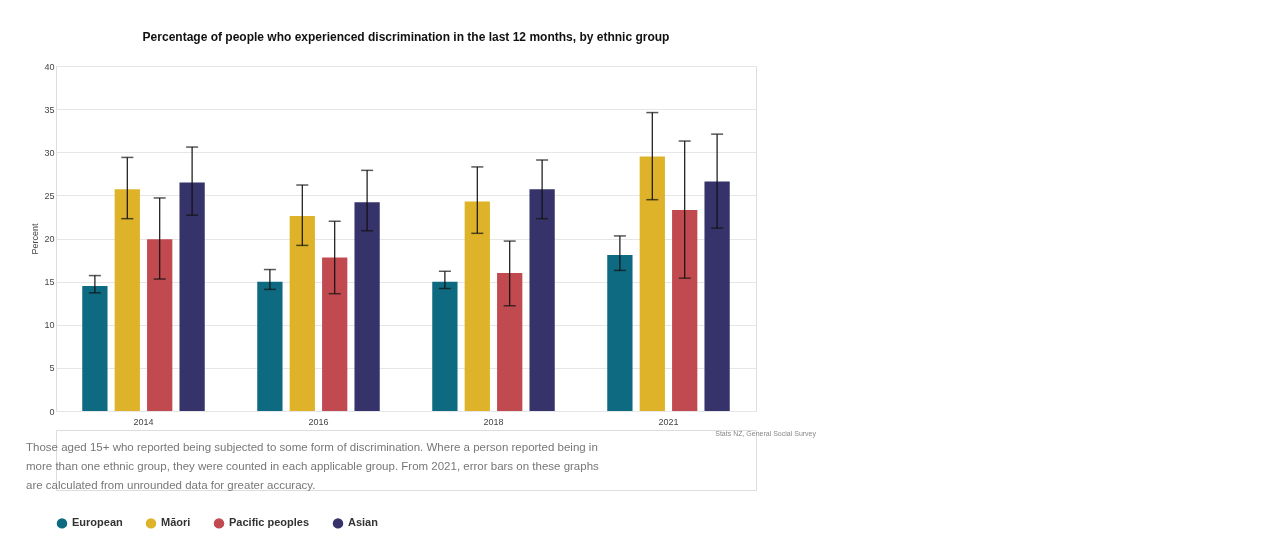 Image resolution: width=1280 pixels, height=544 pixels. Describe the element at coordinates (318, 421) in the screenshot. I see `x-tick-label: 2016` at that location.